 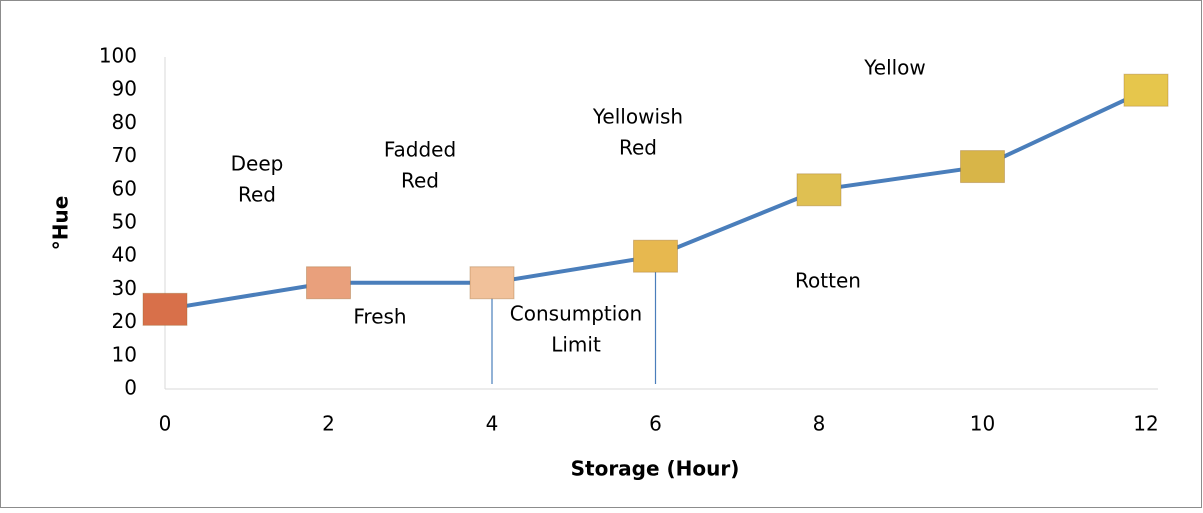 What do you see at coordinates (124, 155) in the screenshot?
I see `y-tick-label: 70` at bounding box center [124, 155].